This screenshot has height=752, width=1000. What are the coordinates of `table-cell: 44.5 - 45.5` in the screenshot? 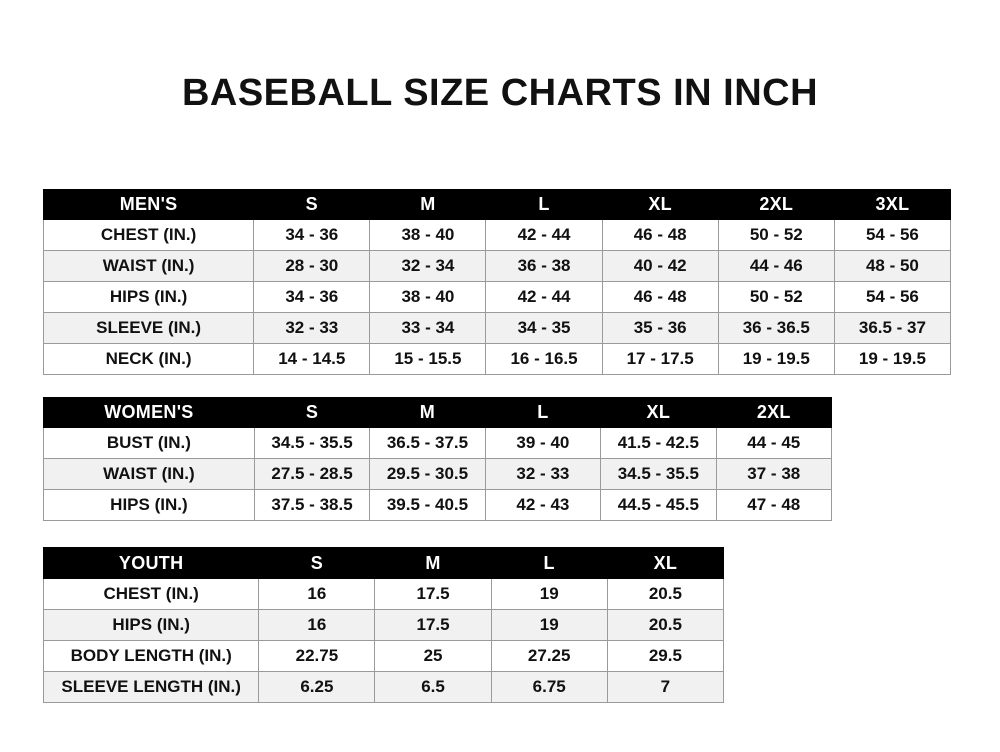 It's located at (658, 505).